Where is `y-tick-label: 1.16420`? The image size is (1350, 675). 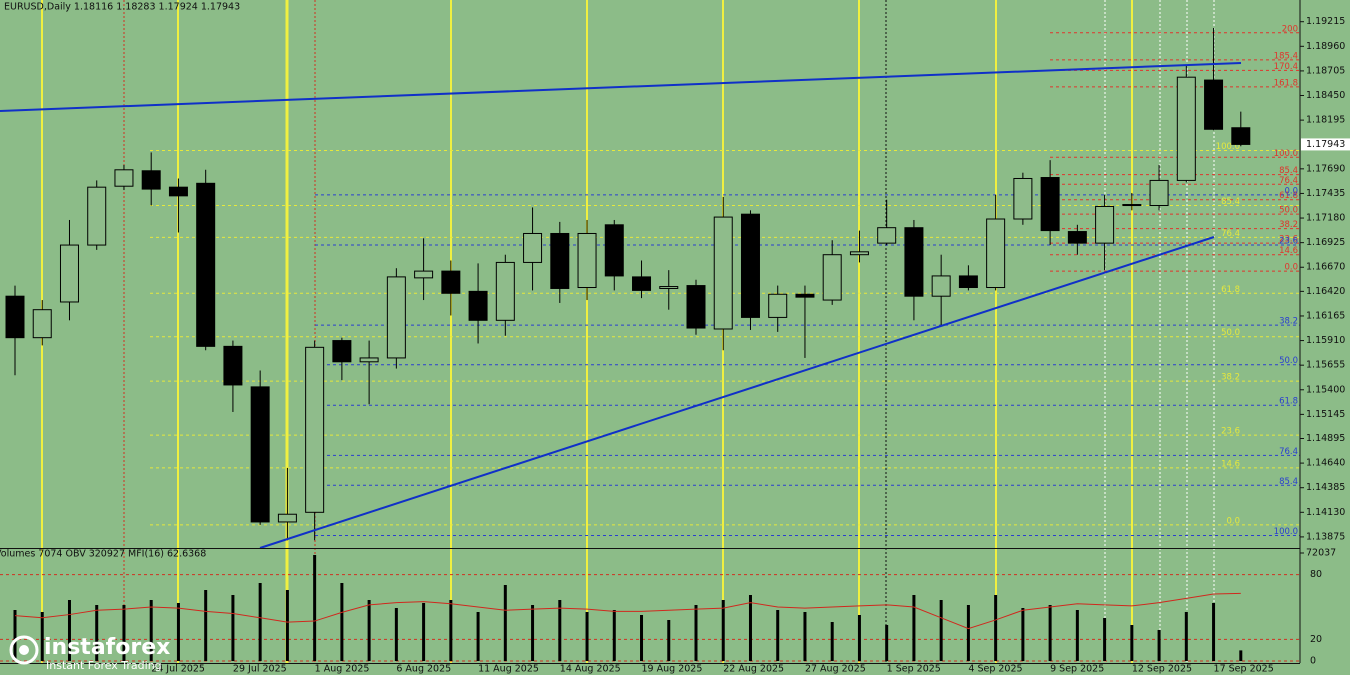 y-tick-label: 1.16420 is located at coordinates (1325, 291).